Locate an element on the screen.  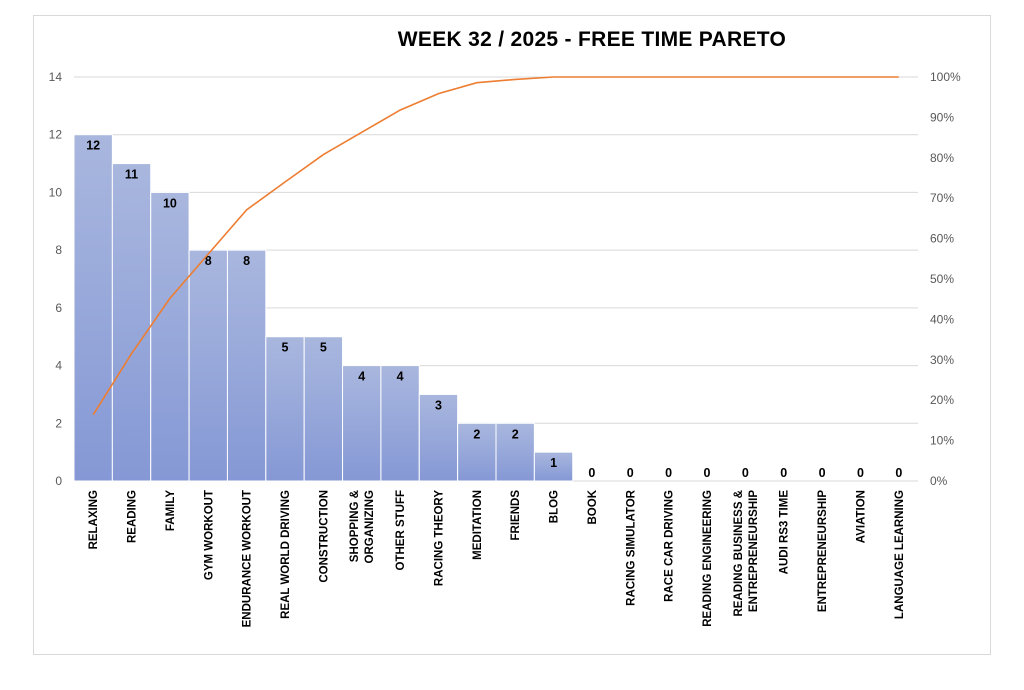
x-tick-label-line: REAL WORLD DRIVING is located at coordinates (286, 554).